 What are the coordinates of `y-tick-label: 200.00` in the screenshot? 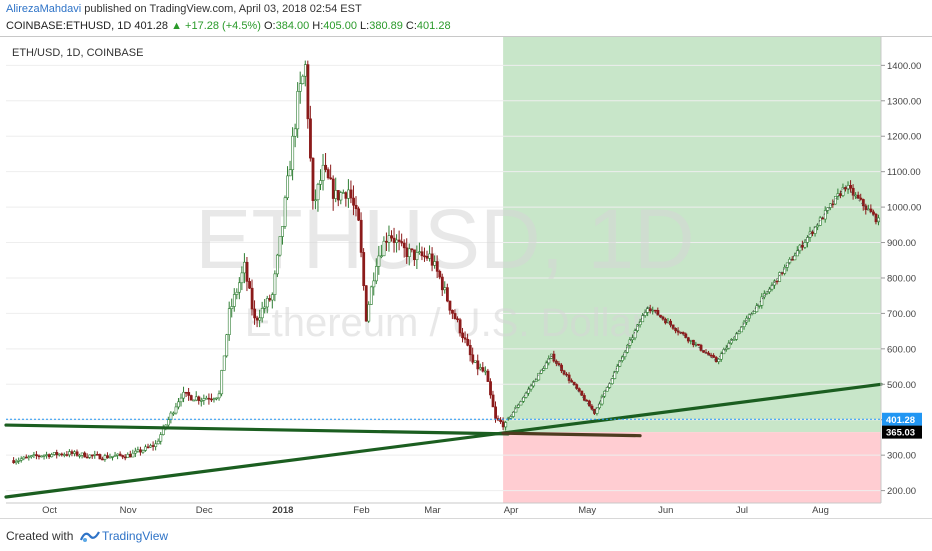 It's located at (901, 491).